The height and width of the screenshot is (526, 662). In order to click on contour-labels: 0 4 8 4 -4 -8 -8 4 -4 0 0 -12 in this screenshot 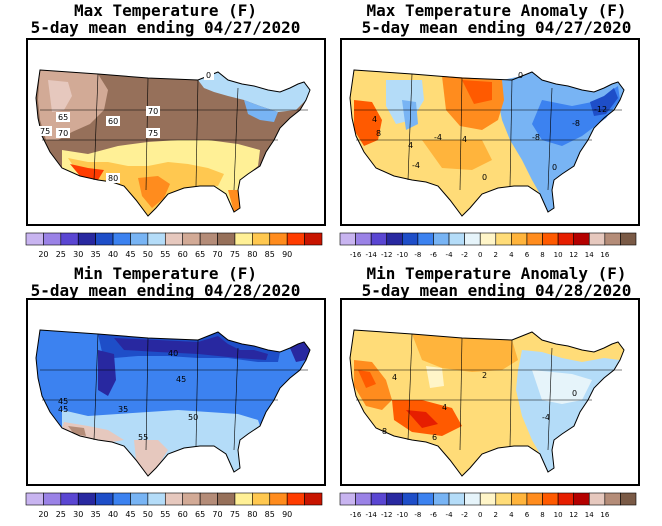, I will do `click(489, 126)`.